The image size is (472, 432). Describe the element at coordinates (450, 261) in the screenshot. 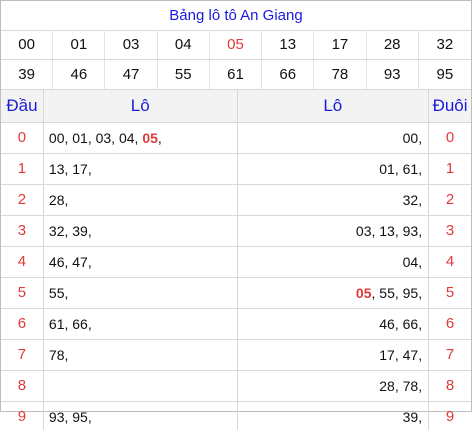

I see `duoi-digit: 4` at that location.